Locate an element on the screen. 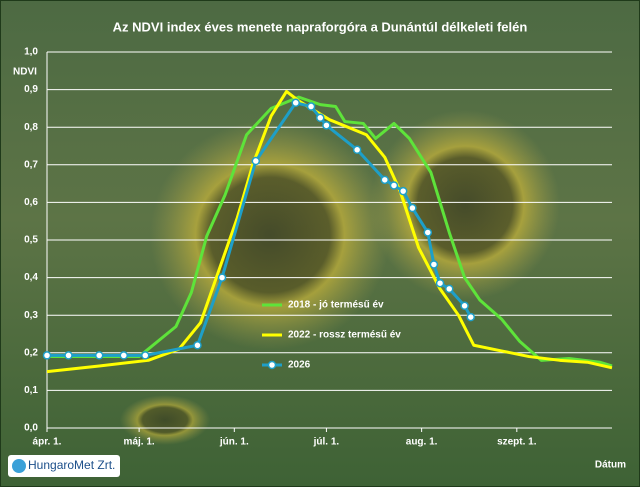  y-tick-label: 0,0 is located at coordinates (31, 428).